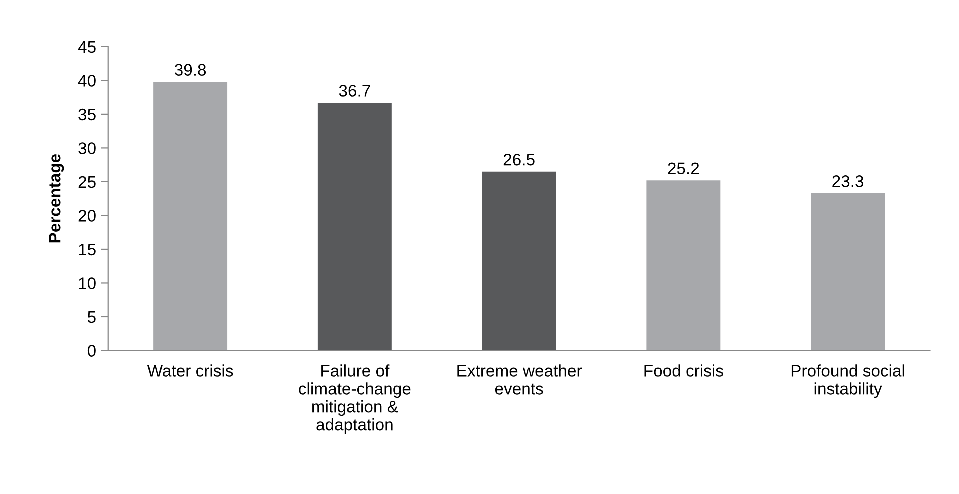 Image resolution: width=959 pixels, height=494 pixels. What do you see at coordinates (684, 370) in the screenshot?
I see `x-tick-label: Food crisis` at bounding box center [684, 370].